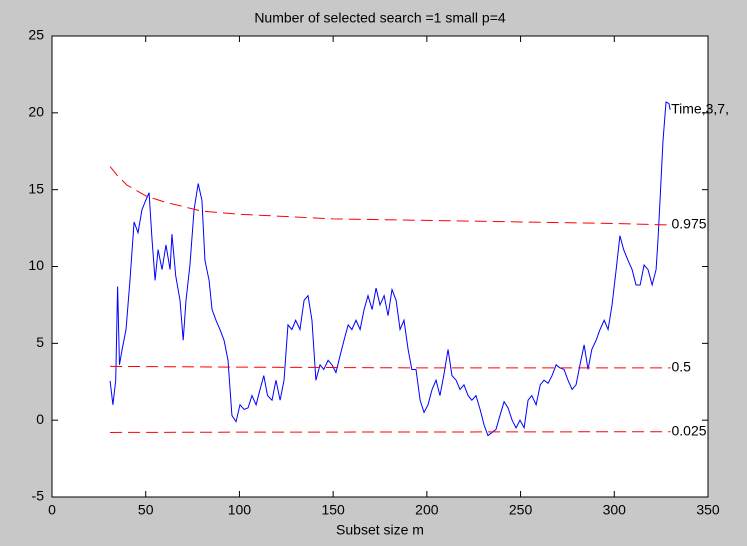 This screenshot has width=747, height=546. What do you see at coordinates (40, 342) in the screenshot?
I see `y-tick-label: 5` at bounding box center [40, 342].